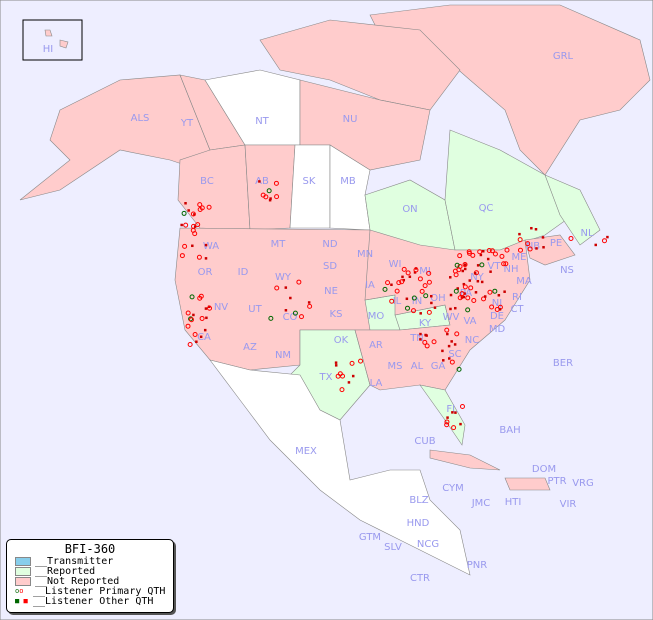  I want to click on region-nl, so click(572, 210).